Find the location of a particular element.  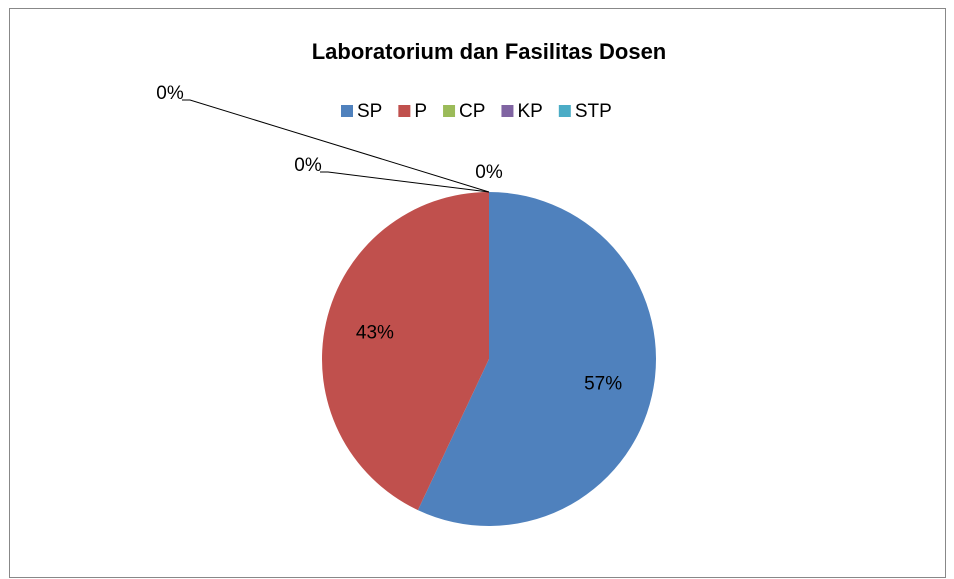

data-label: 43% is located at coordinates (375, 333).